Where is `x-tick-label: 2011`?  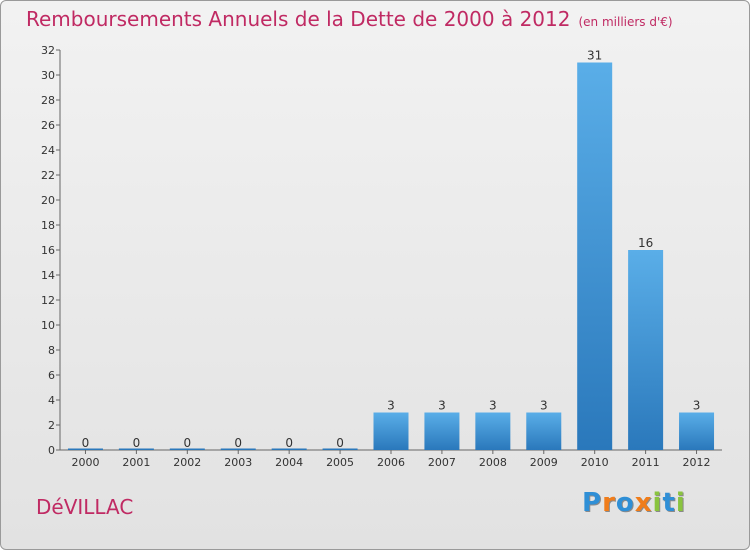 x-tick-label: 2011 is located at coordinates (646, 462).